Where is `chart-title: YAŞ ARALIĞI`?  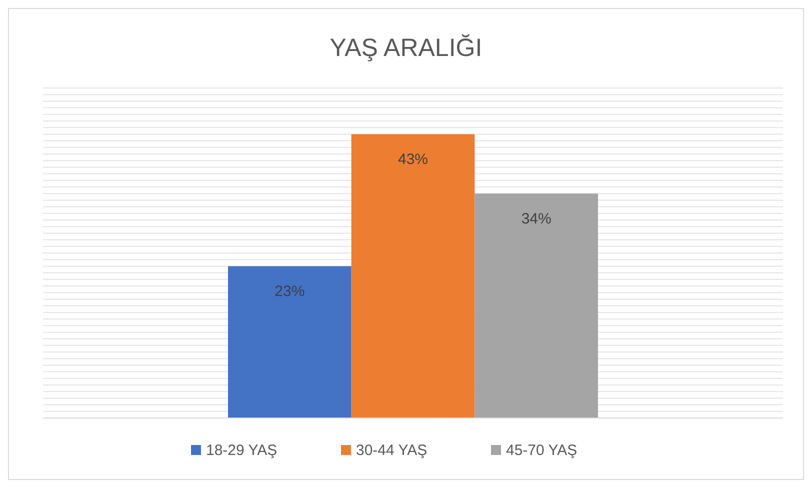
chart-title: YAŞ ARALIĞI is located at coordinates (406, 48).